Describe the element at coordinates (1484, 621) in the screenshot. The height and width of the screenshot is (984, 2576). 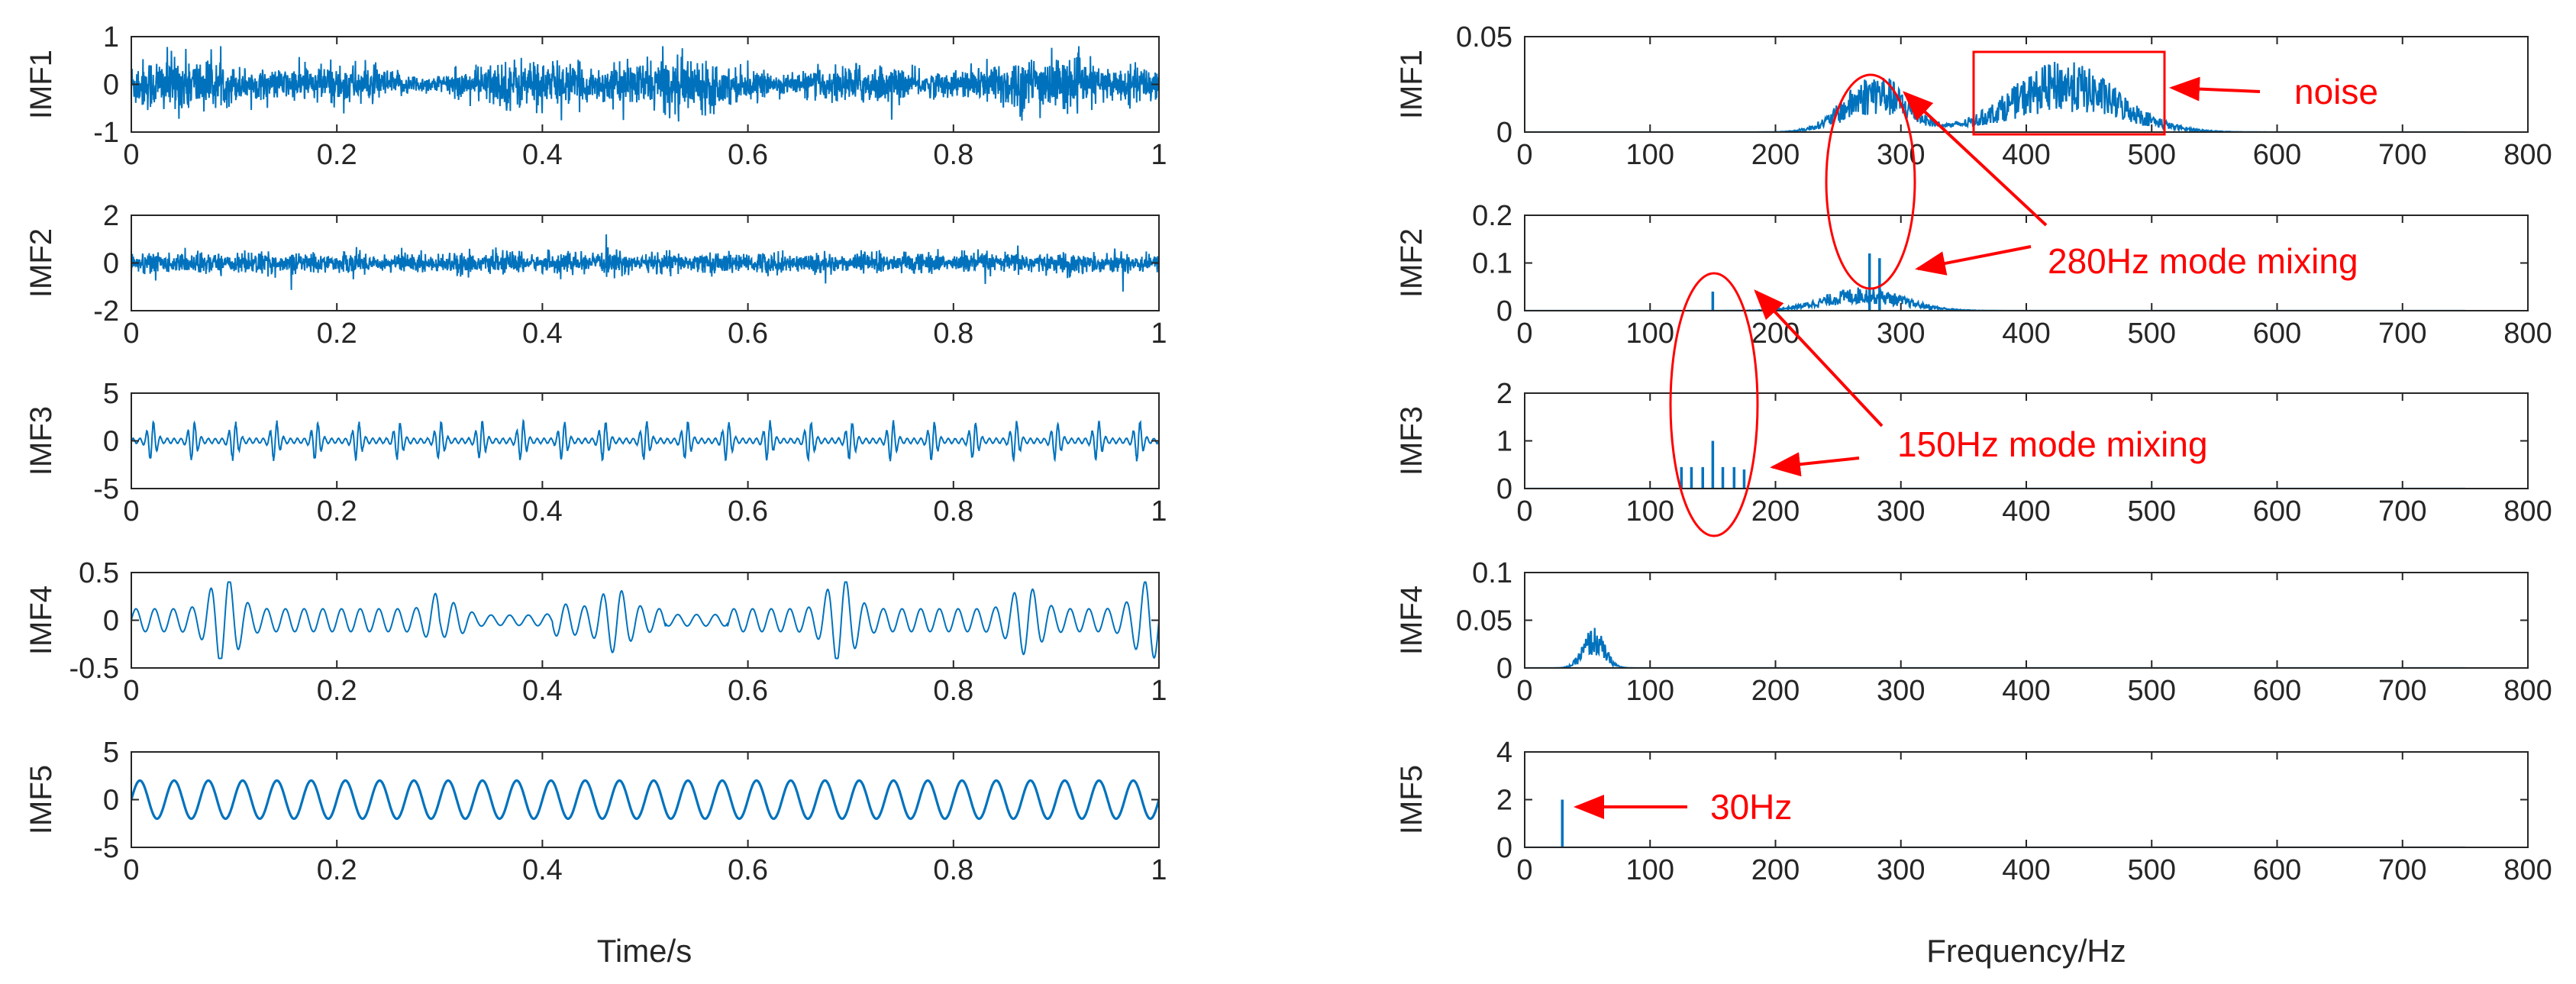
I see `y-tick-label: 0.05` at that location.